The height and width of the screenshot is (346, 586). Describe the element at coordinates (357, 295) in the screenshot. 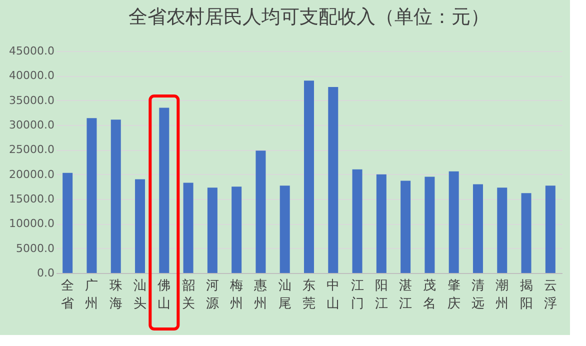

I see `x-tick-label: 江门` at that location.